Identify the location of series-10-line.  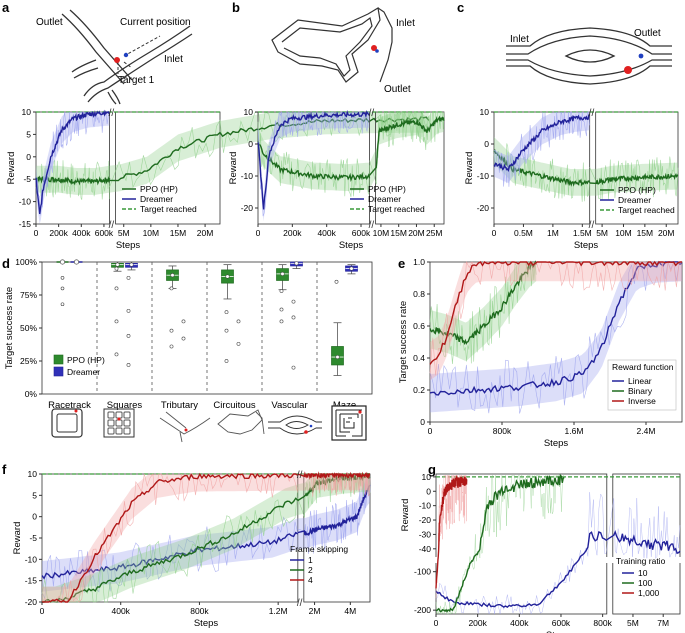
(558, 569).